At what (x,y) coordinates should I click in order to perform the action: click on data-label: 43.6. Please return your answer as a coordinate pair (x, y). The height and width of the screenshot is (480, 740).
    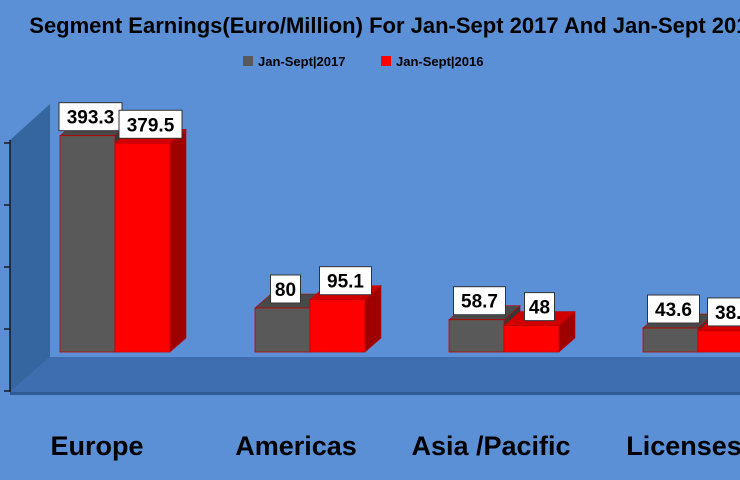
    Looking at the image, I should click on (673, 309).